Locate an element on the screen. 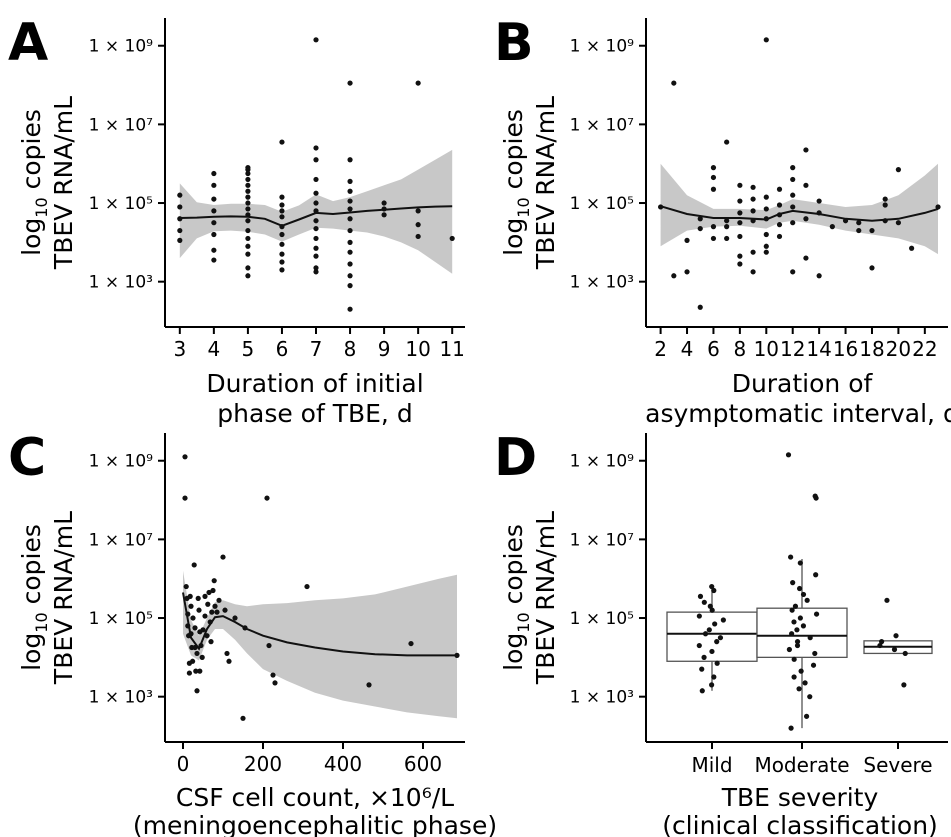  x-tick-label: 22 is located at coordinates (924, 349).